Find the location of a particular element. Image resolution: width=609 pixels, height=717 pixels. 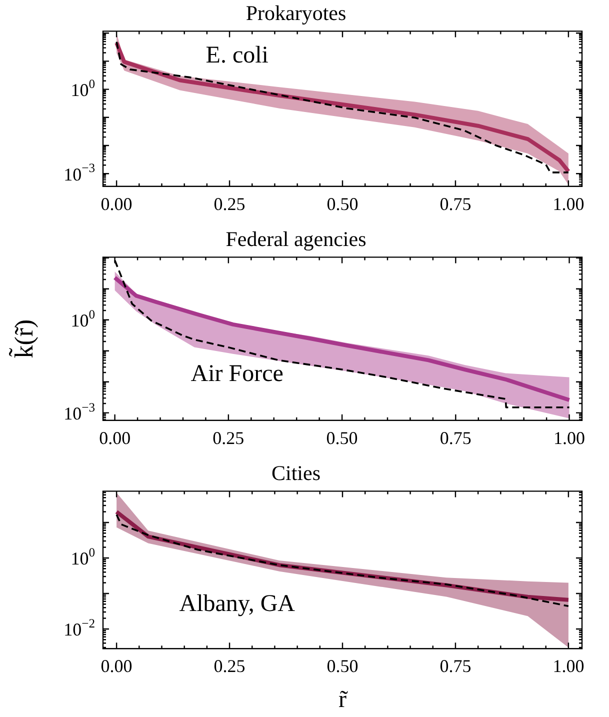

chart-title: Federal agencies is located at coordinates (296, 239).